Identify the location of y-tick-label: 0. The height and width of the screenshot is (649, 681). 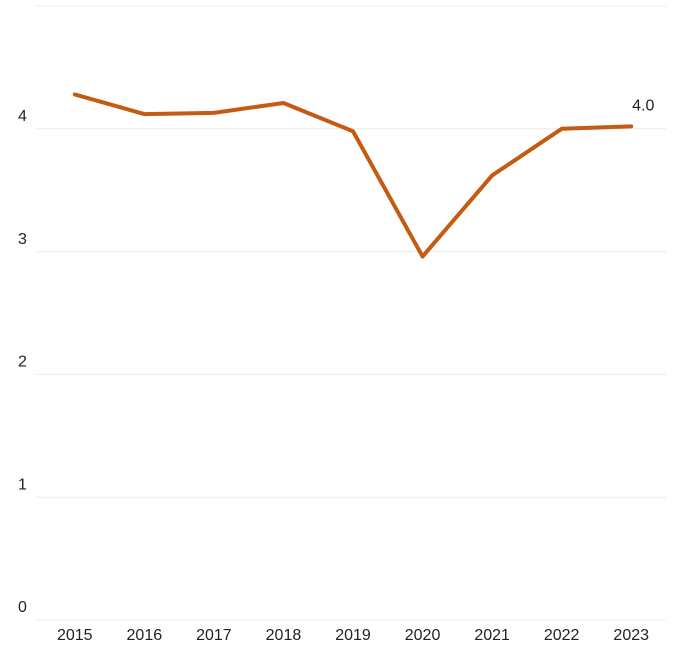
(22, 607).